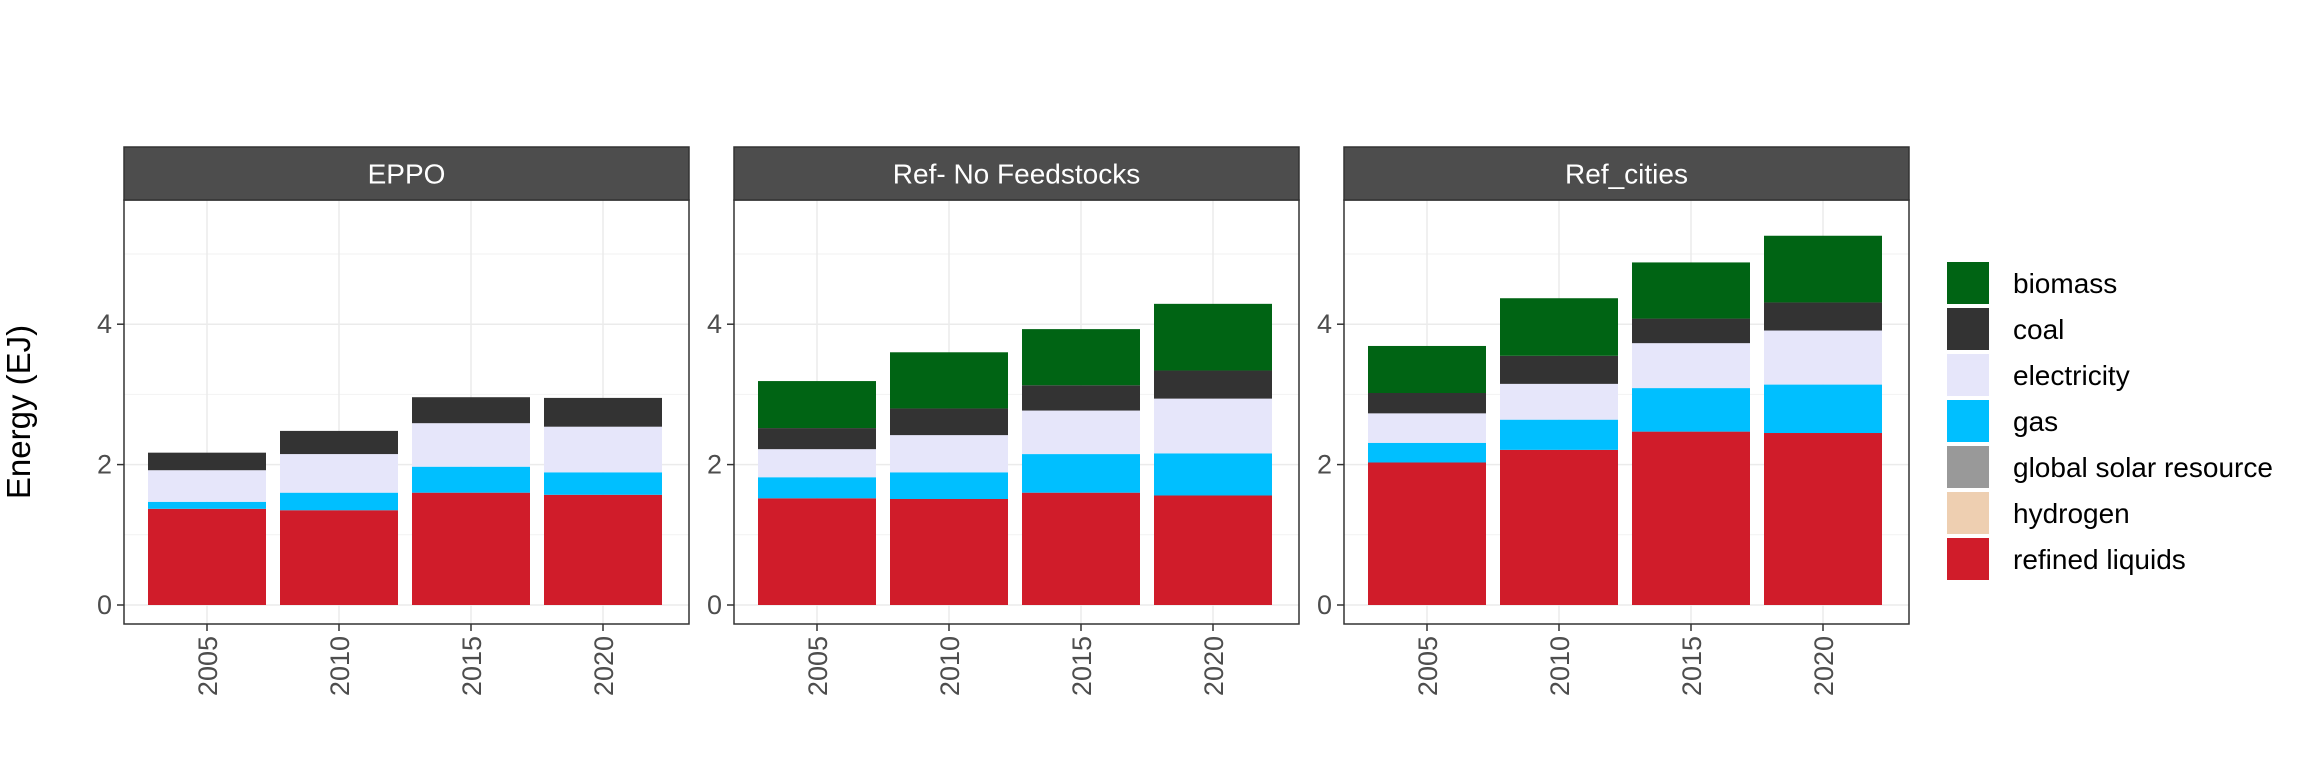  What do you see at coordinates (2065, 283) in the screenshot?
I see `legend-label: biomass` at bounding box center [2065, 283].